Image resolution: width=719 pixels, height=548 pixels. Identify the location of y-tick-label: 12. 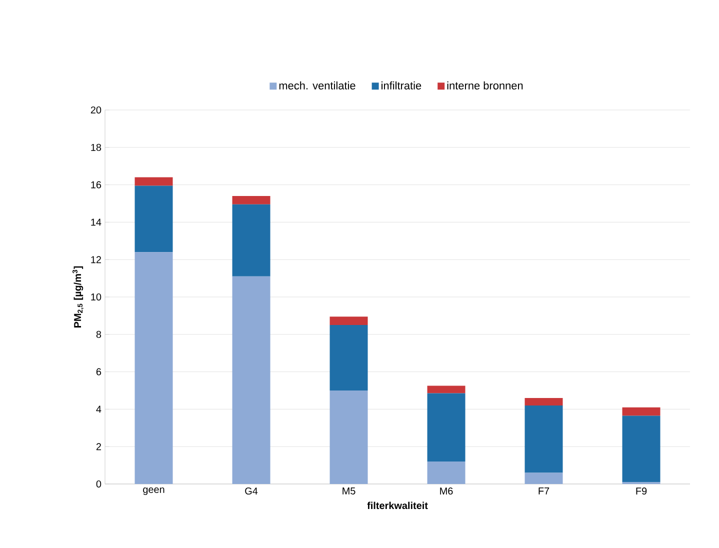
(96, 260).